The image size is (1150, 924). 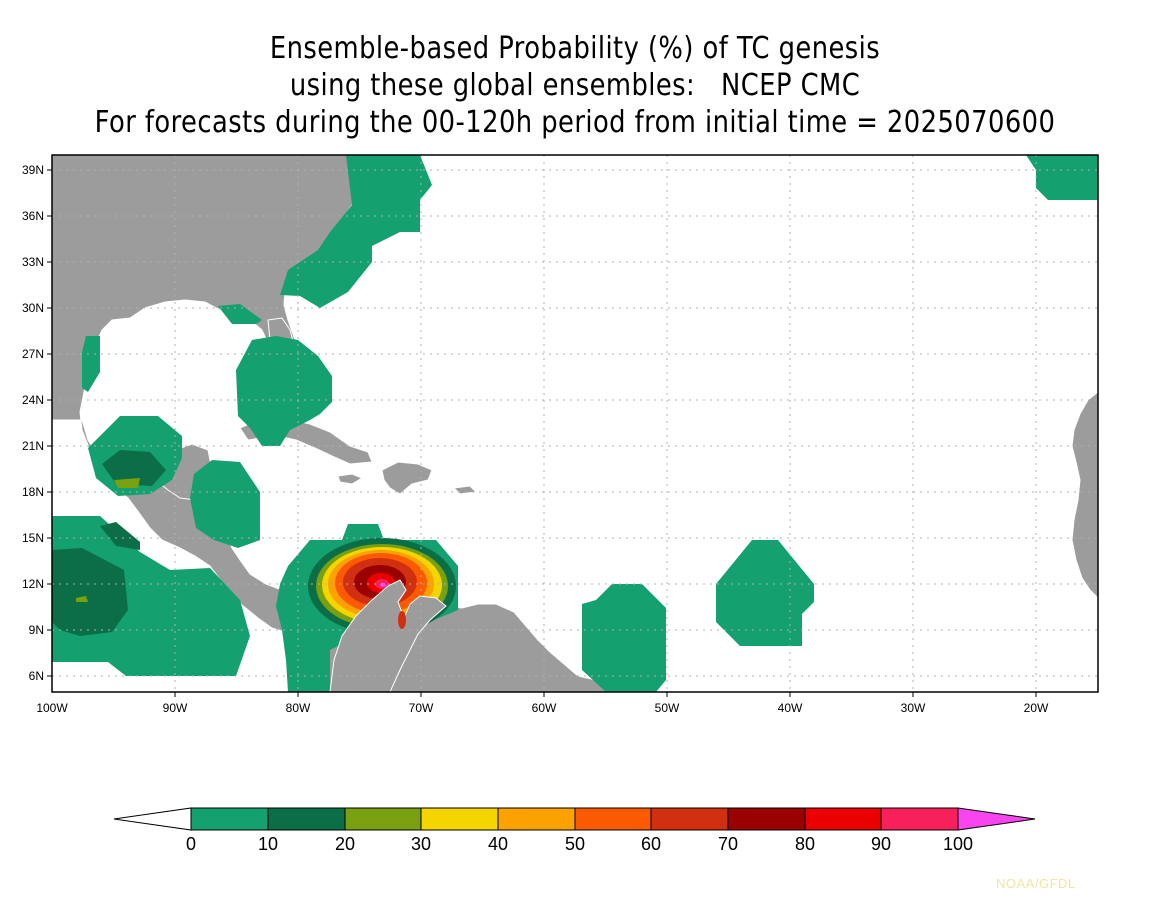 What do you see at coordinates (651, 844) in the screenshot?
I see `colorbar-label: 60` at bounding box center [651, 844].